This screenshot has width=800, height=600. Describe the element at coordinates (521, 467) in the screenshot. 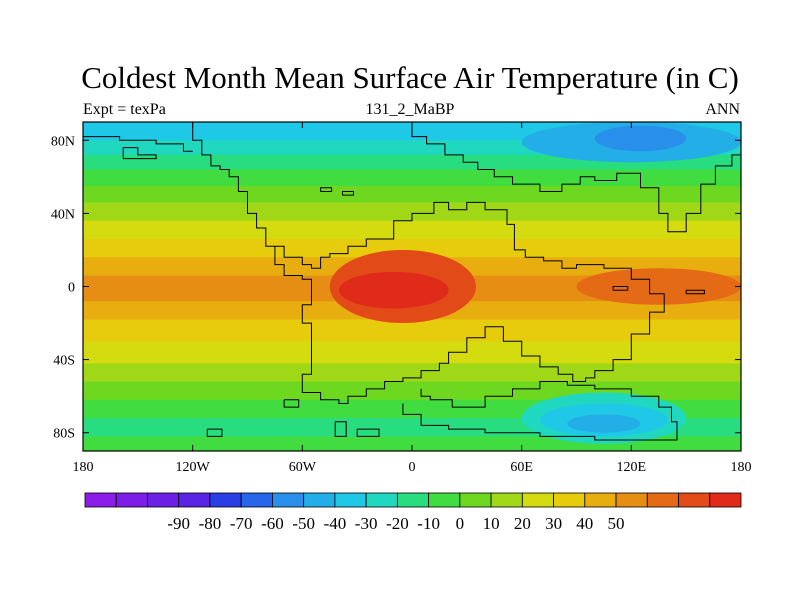

I see `x-tick-label: 60E` at that location.